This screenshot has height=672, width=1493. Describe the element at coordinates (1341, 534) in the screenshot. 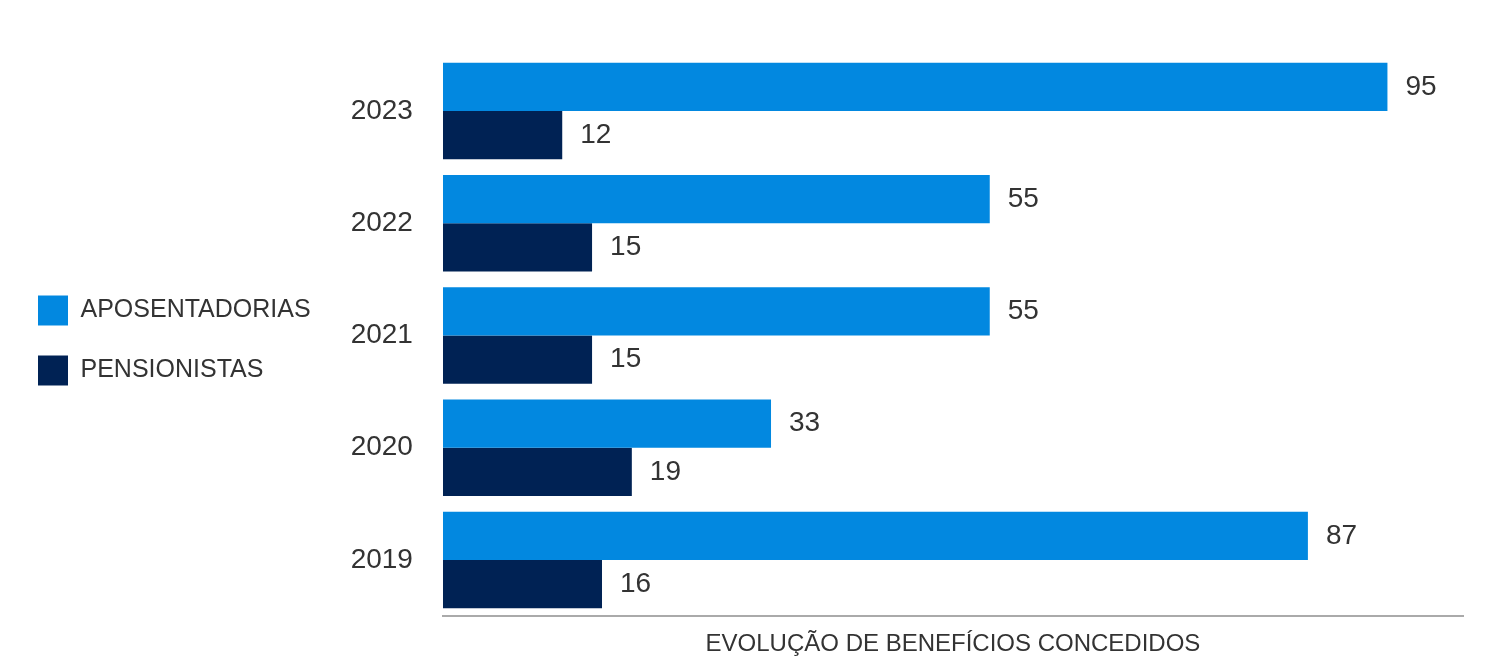

I see `data-label: 87` at that location.